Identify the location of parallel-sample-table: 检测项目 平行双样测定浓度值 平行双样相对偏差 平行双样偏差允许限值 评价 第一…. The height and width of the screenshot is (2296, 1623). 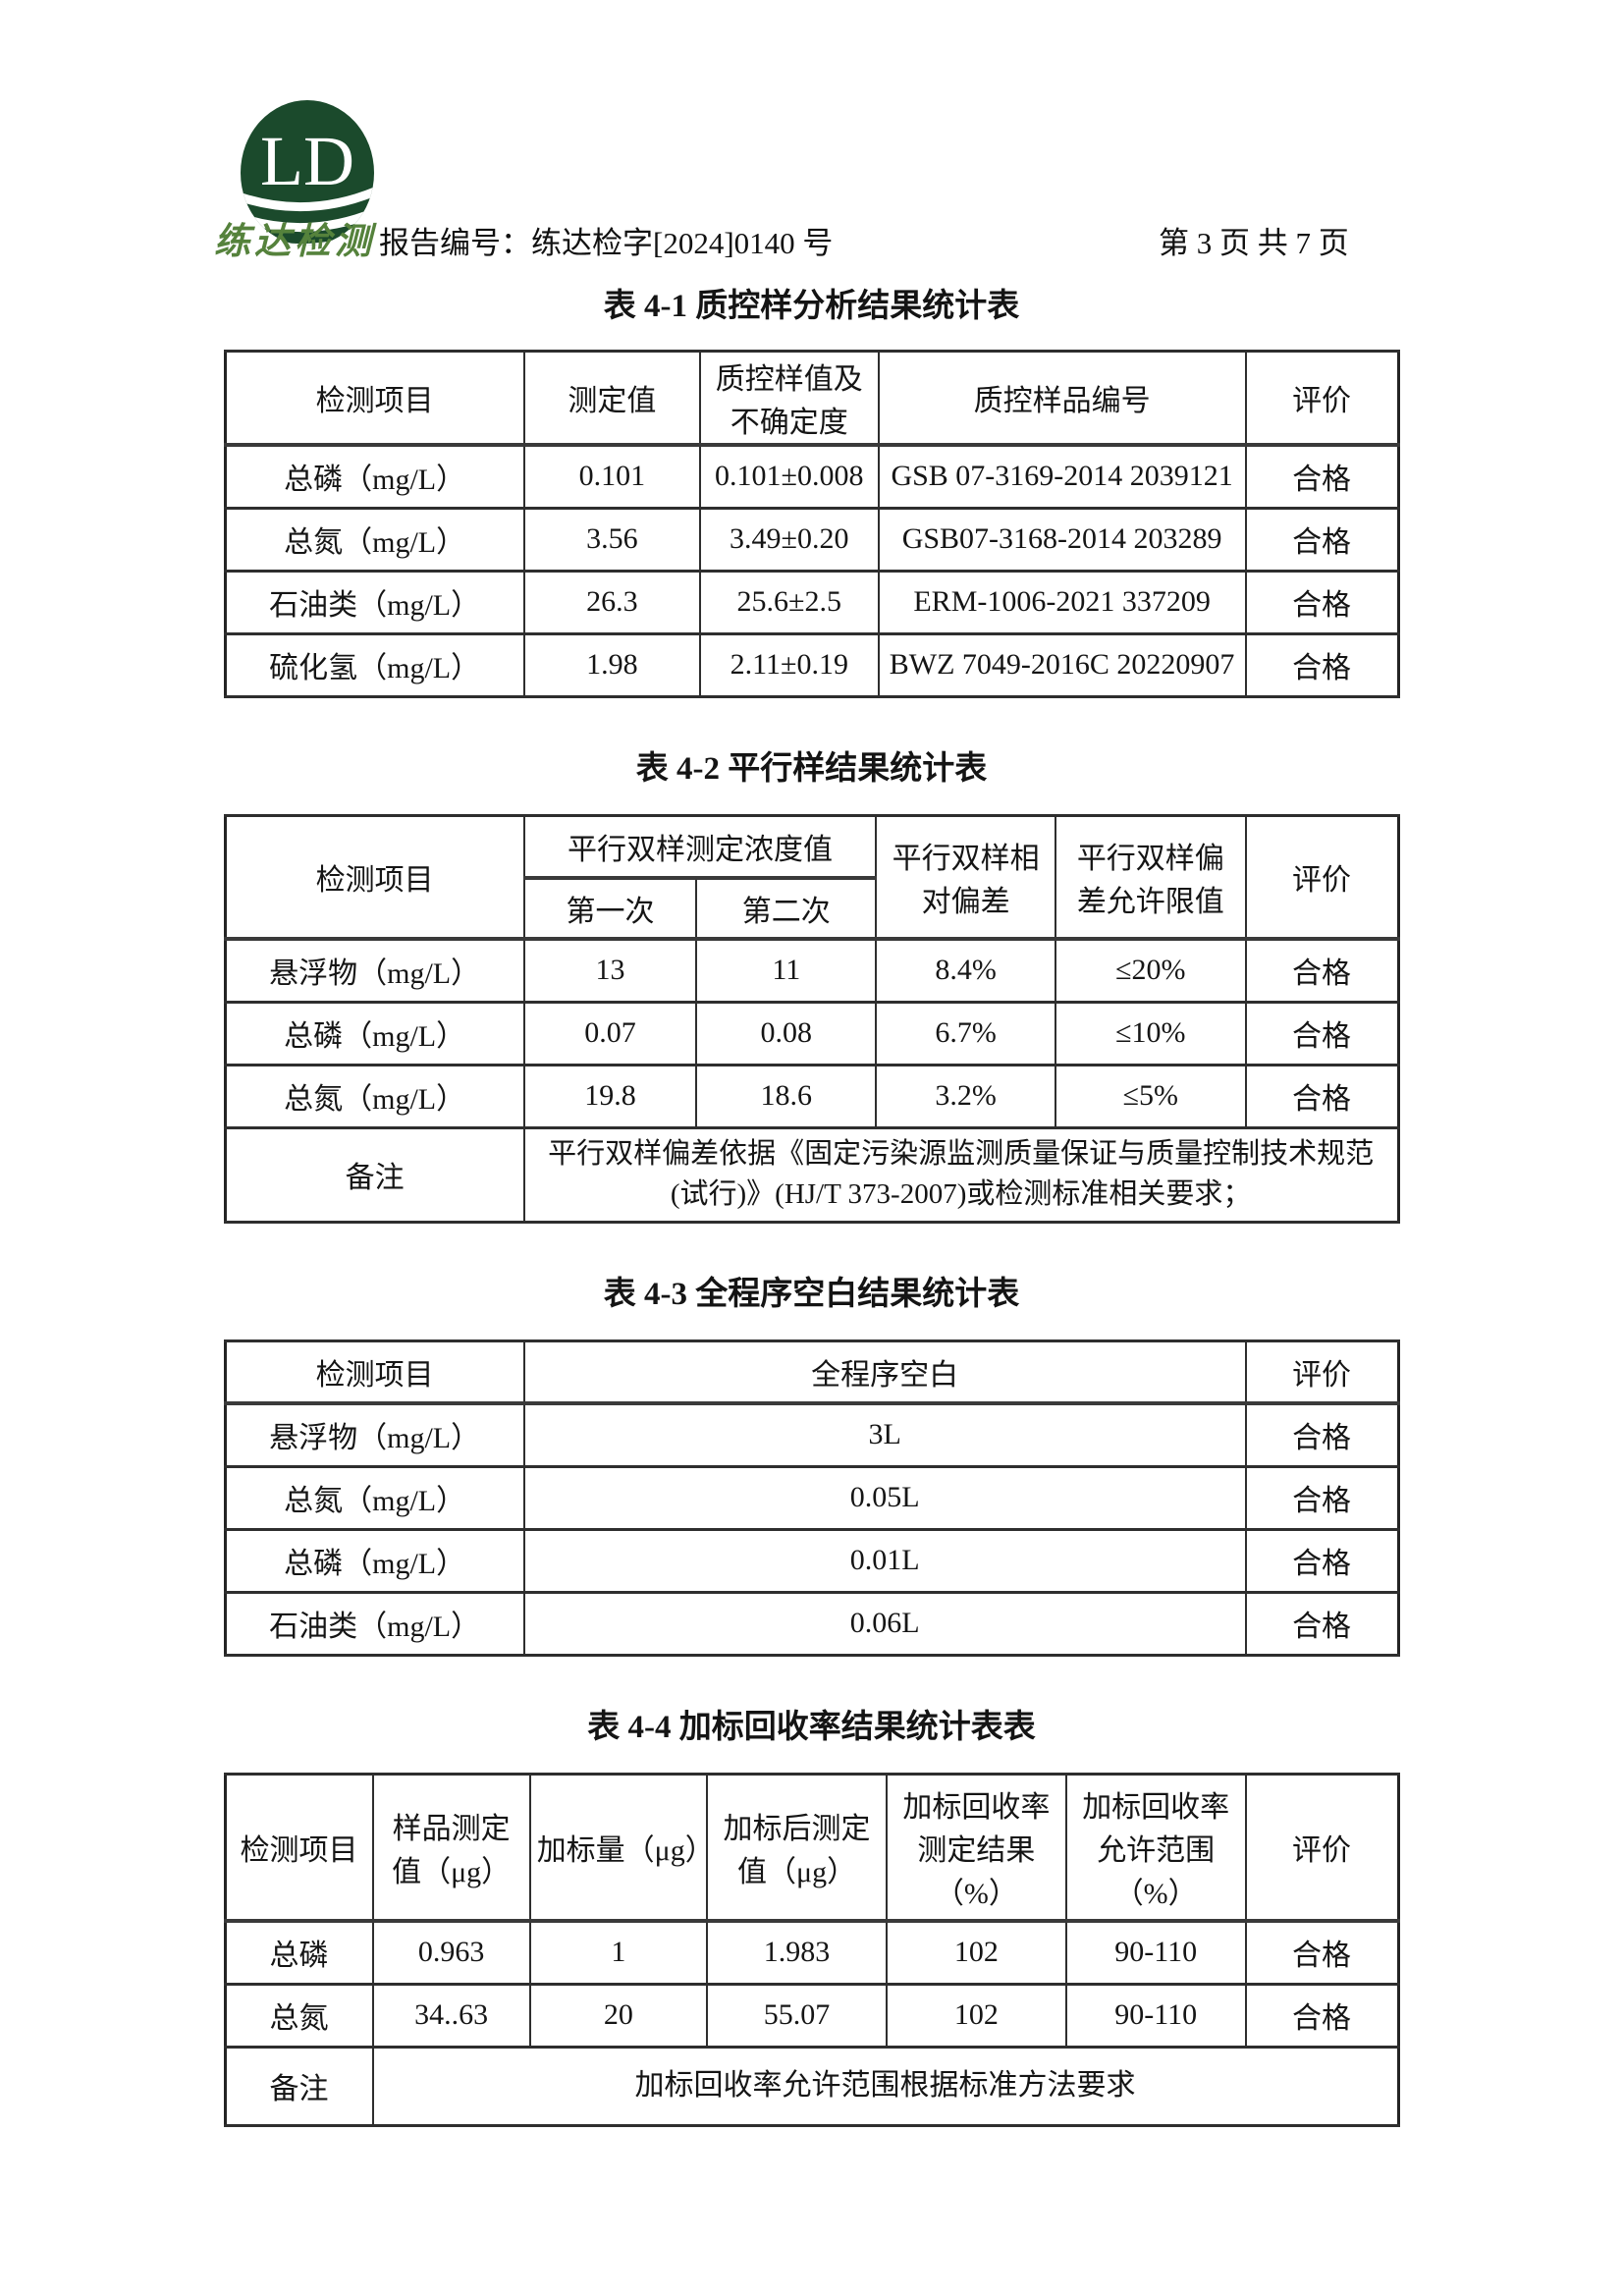
(811, 1018).